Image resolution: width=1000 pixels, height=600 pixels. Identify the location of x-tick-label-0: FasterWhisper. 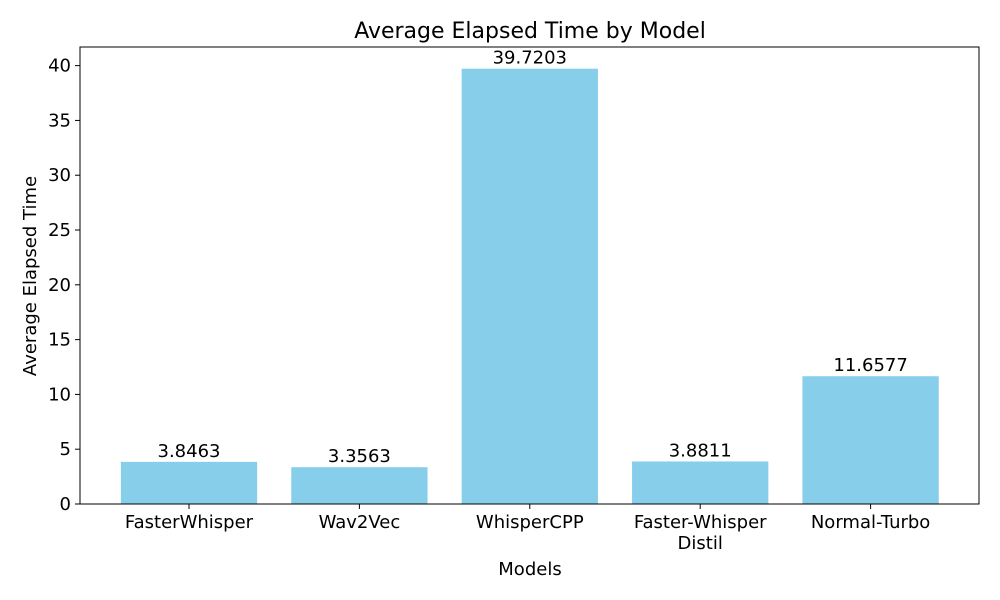
(189, 522).